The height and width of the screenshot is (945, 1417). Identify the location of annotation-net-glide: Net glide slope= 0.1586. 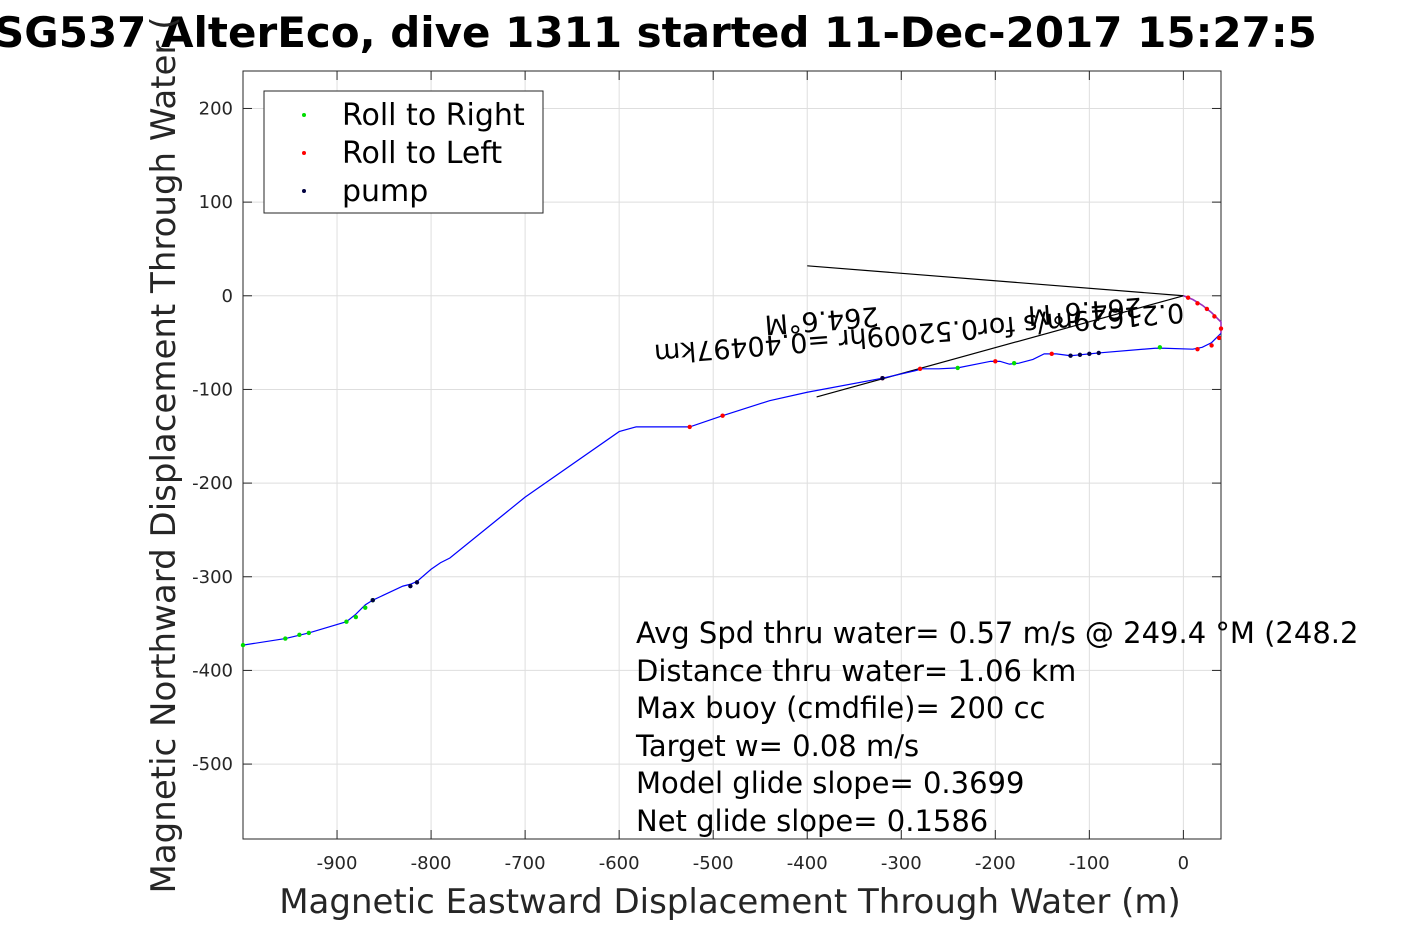
(812, 821).